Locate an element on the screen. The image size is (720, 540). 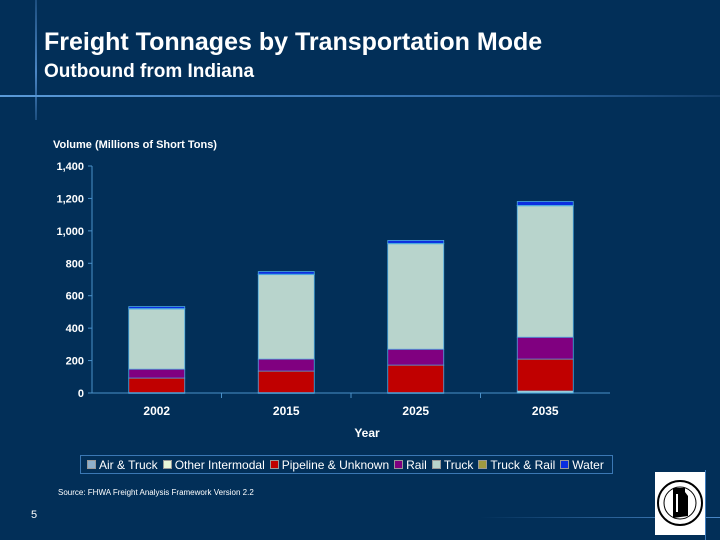
y-tick-label: 0 is located at coordinates (81, 394).